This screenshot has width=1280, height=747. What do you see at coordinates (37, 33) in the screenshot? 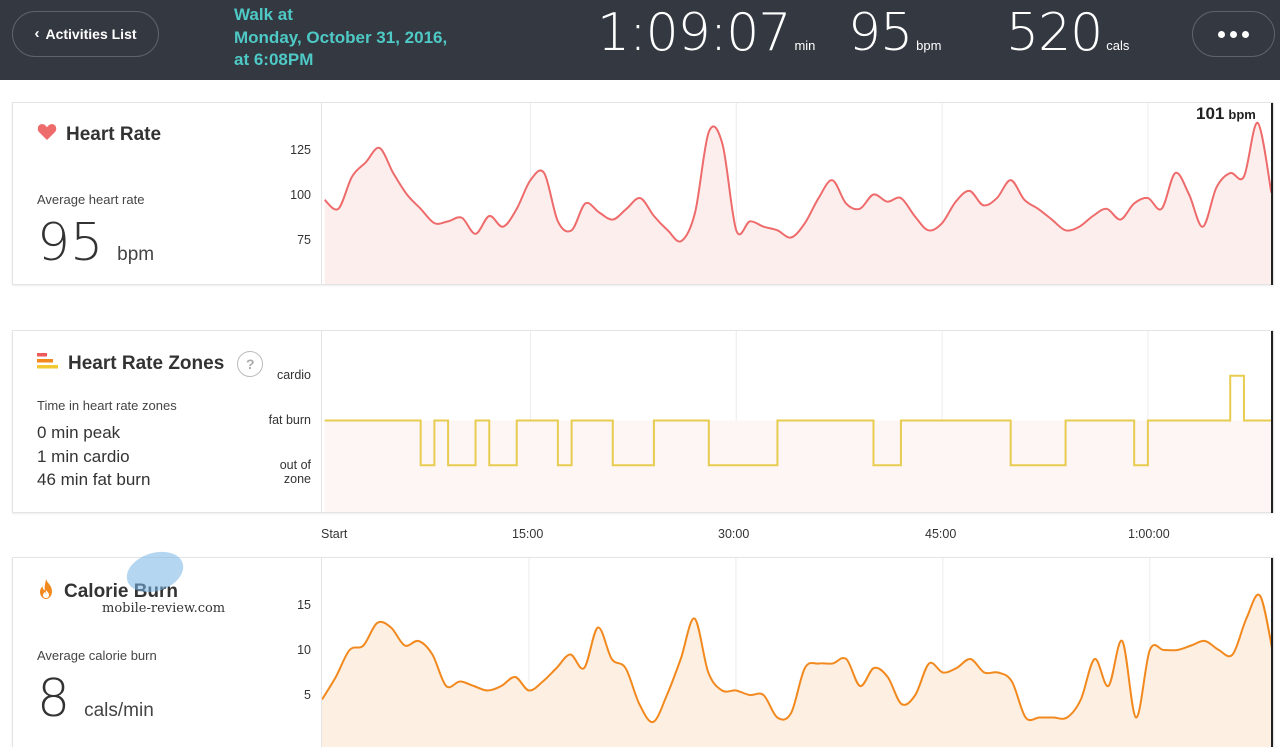
I see `chevron-left-icon: ‹` at bounding box center [37, 33].